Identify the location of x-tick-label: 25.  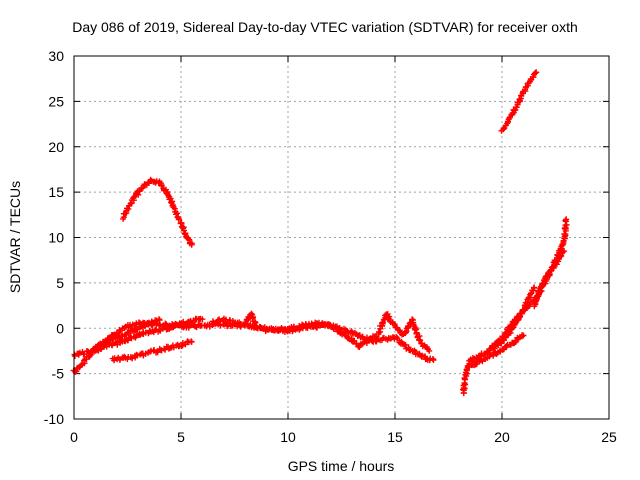
(609, 437).